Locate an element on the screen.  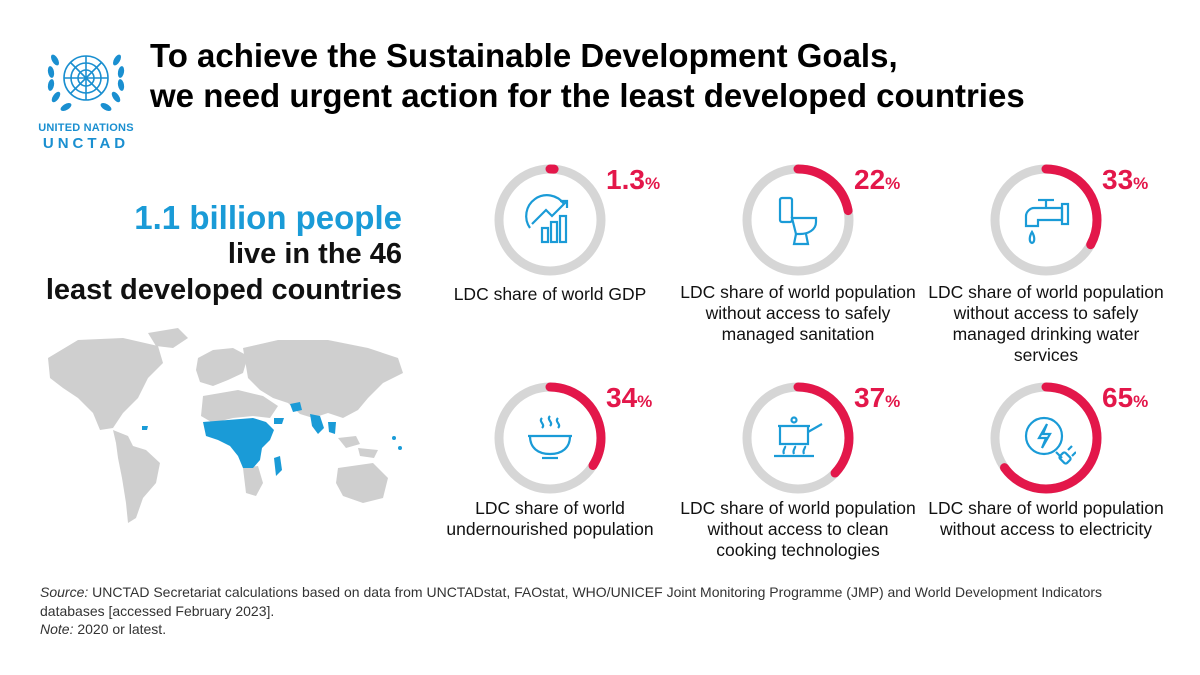
note-text: 2020 or latest. is located at coordinates (122, 629).